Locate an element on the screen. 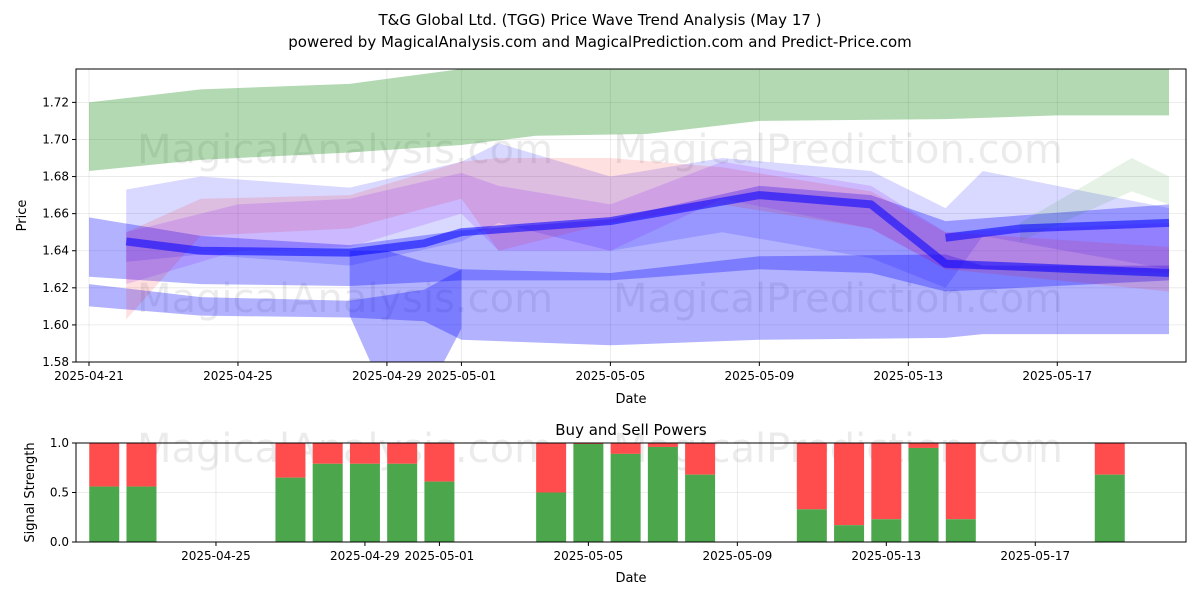 The height and width of the screenshot is (604, 1200). y-axis-label: Price is located at coordinates (22, 216).